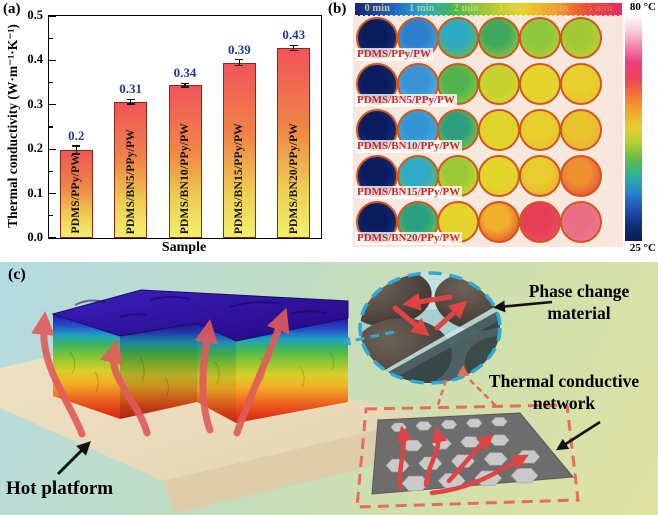  Describe the element at coordinates (17, 274) in the screenshot. I see `panel-c-tag: (c)` at that location.